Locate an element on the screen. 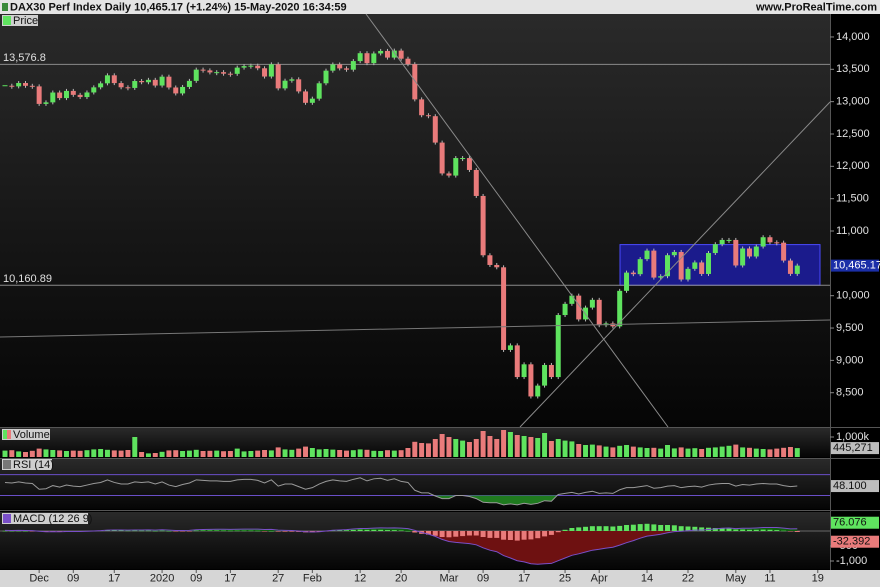 The image size is (880, 587). panel-label: RSI (14) is located at coordinates (33, 465).